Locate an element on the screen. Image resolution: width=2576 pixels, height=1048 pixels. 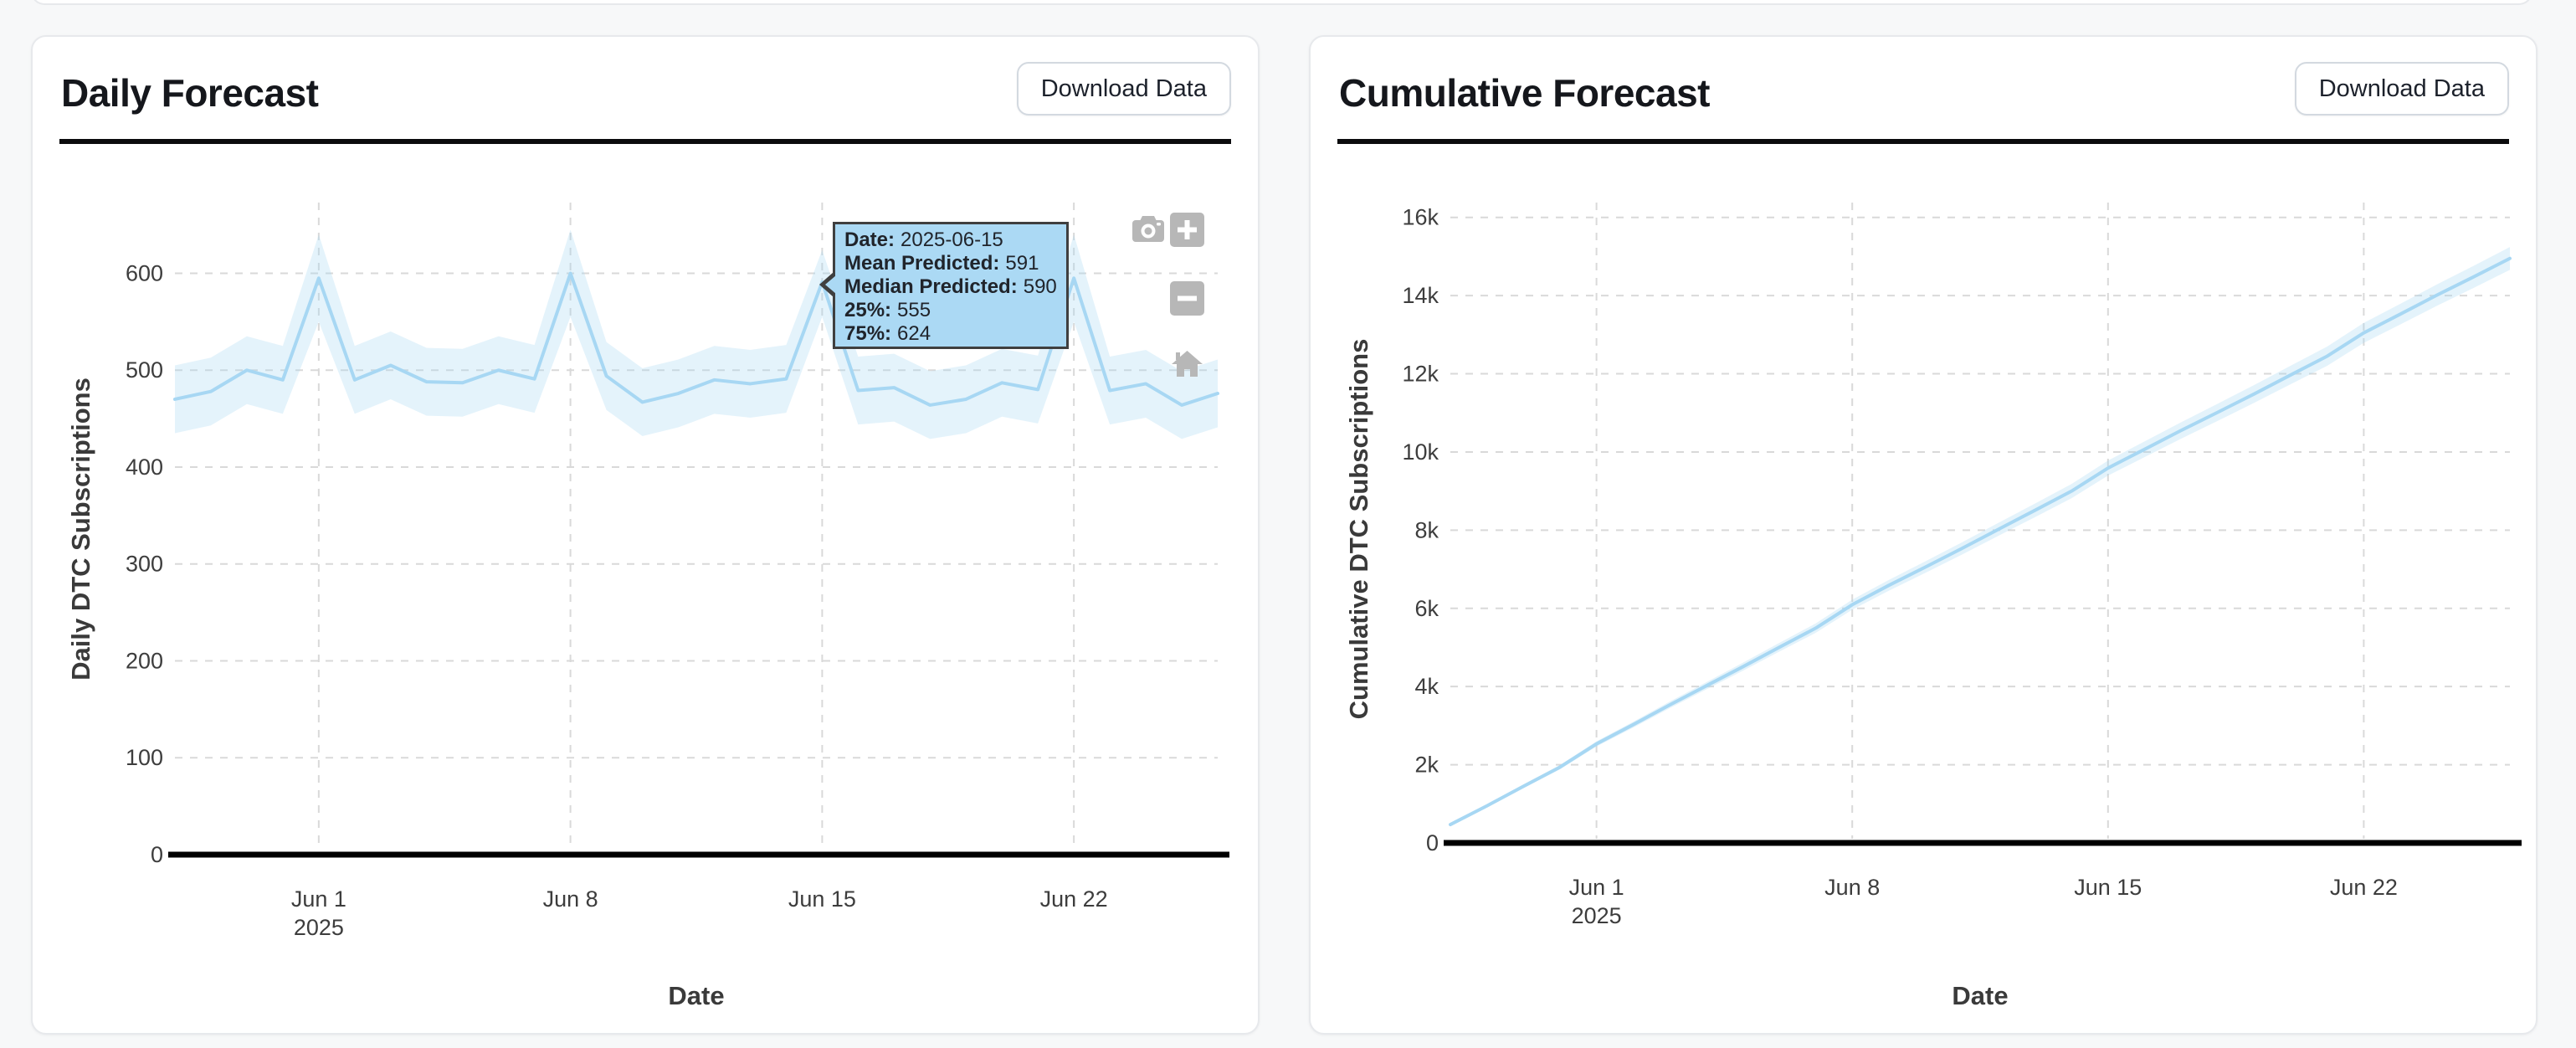
card-header: Cumulative Forecast Download Data is located at coordinates (1923, 90).